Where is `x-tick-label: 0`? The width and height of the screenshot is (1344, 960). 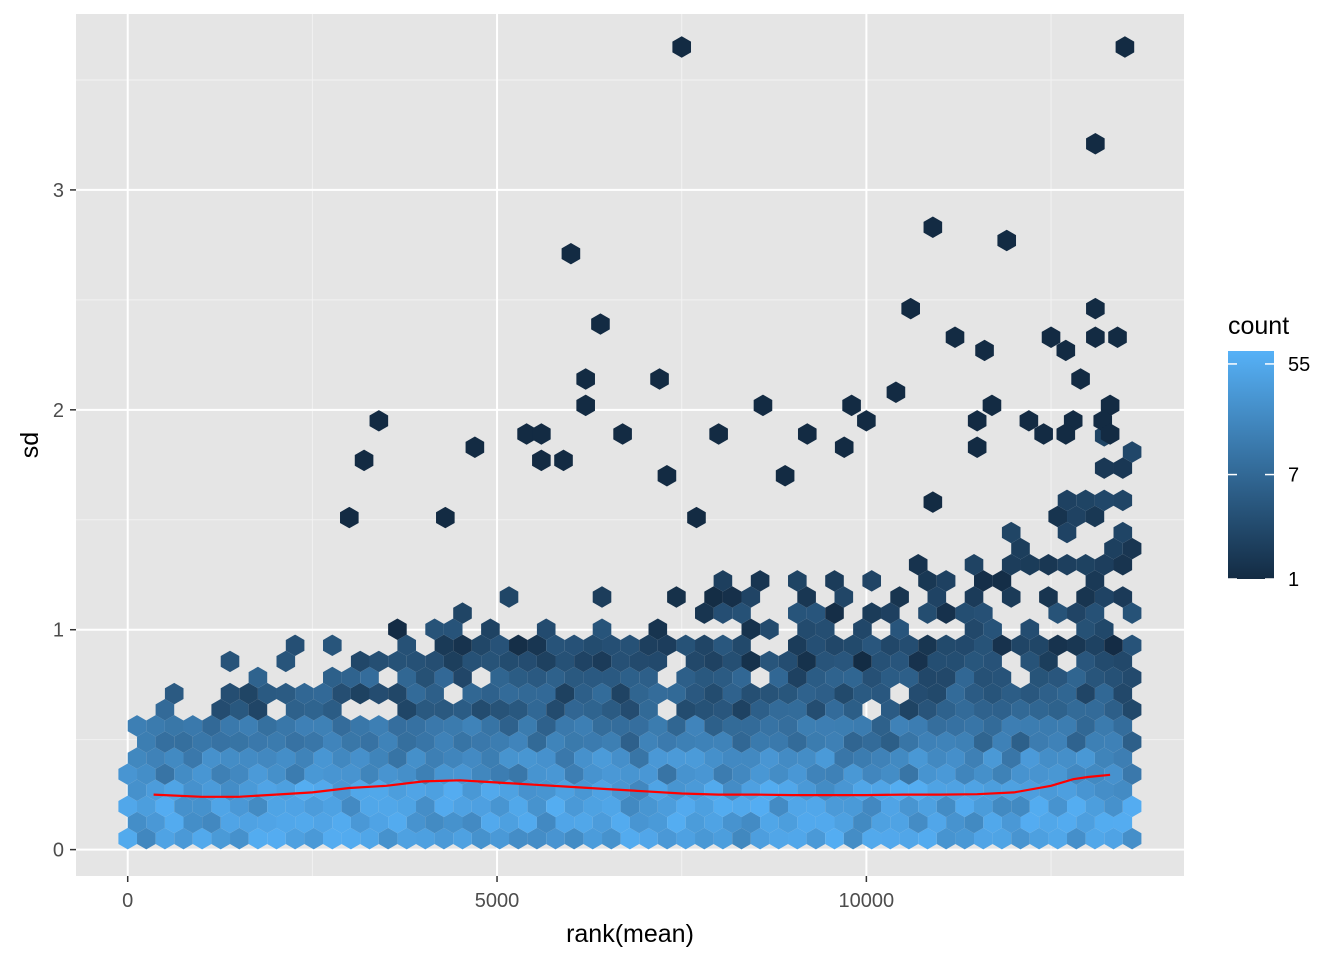
x-tick-label: 0 is located at coordinates (127, 901).